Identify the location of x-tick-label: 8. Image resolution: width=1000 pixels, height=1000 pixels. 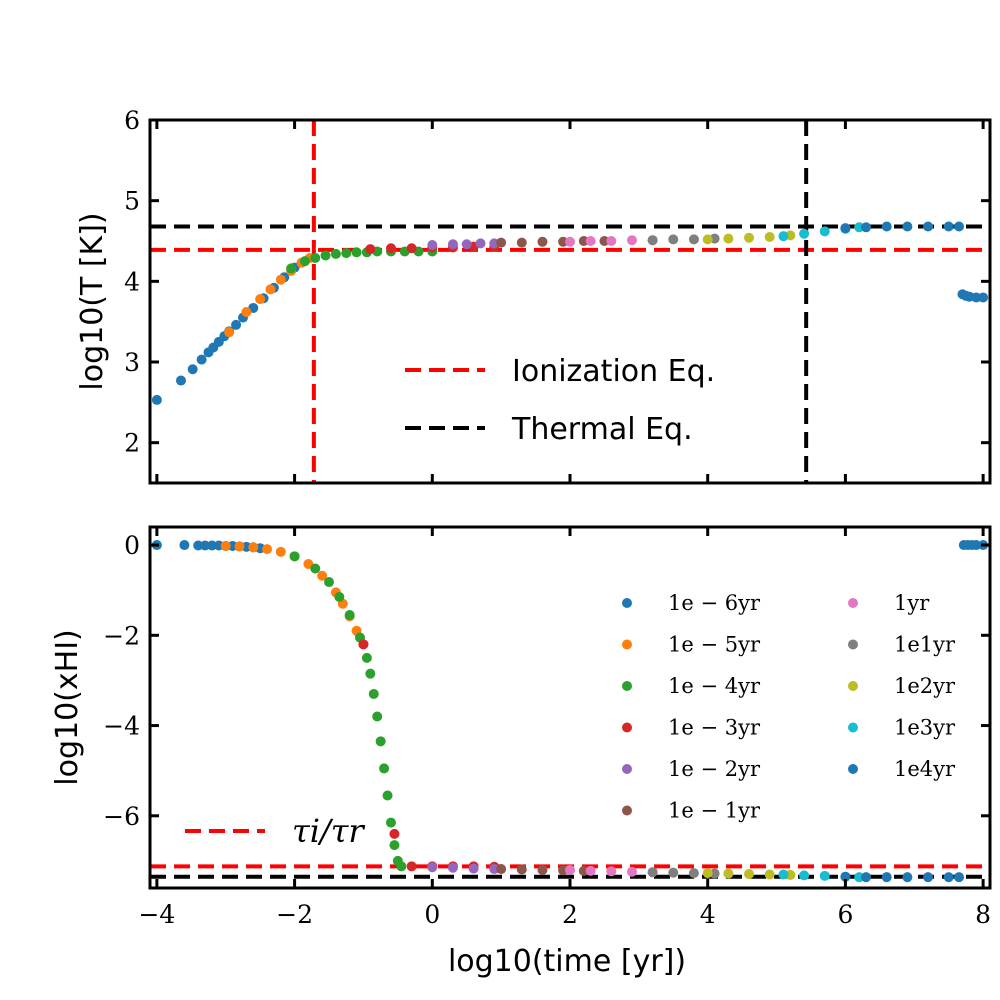
(983, 914).